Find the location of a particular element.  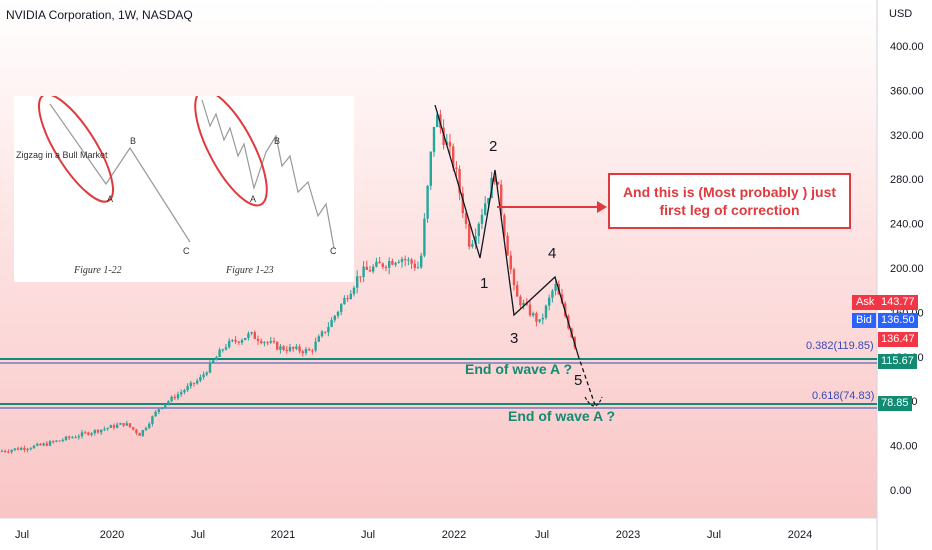

y-tick-label: 0.00 is located at coordinates (900, 491).